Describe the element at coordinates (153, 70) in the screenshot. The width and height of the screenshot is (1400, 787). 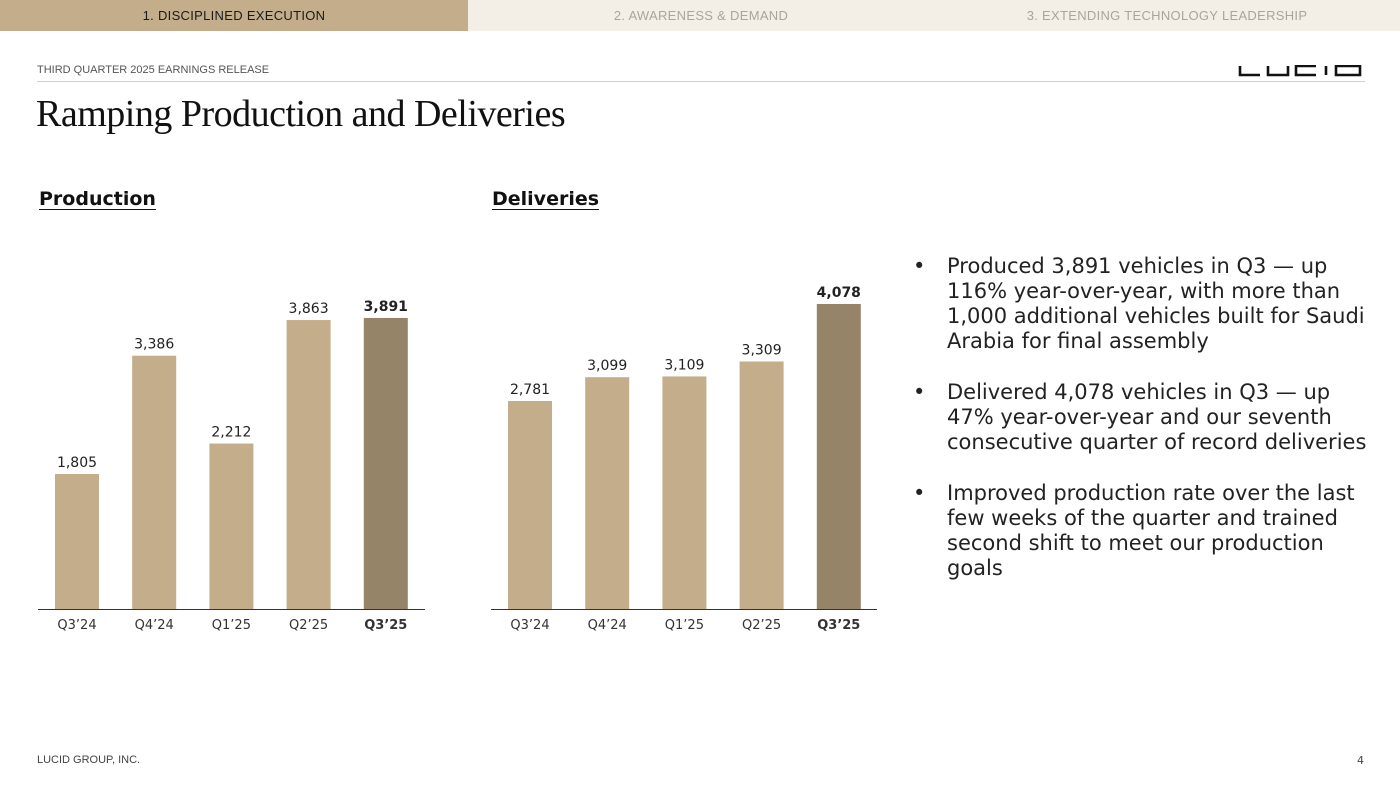
I see `report-subtitle: THIRD QUARTER 2025 EARNINGS RELEASE` at that location.